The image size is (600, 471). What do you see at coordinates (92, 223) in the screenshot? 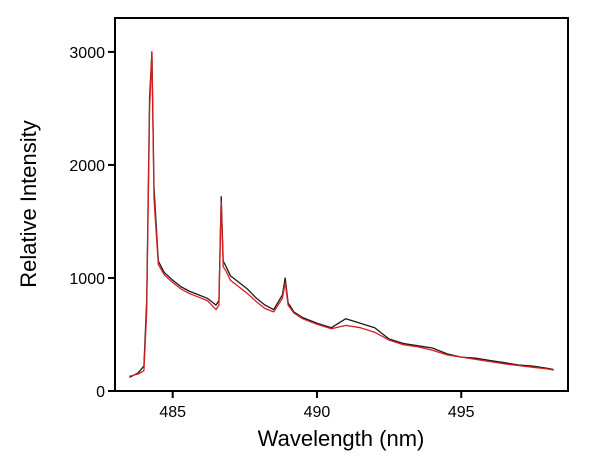
I see `y-axis-ticks: 0 1000 2000 3000` at bounding box center [92, 223].